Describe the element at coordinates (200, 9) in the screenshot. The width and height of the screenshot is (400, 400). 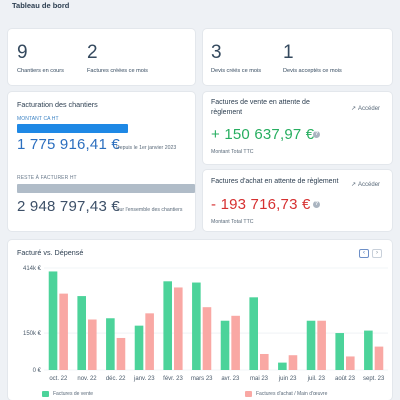
I see `top-bar: Tableau de bord` at that location.